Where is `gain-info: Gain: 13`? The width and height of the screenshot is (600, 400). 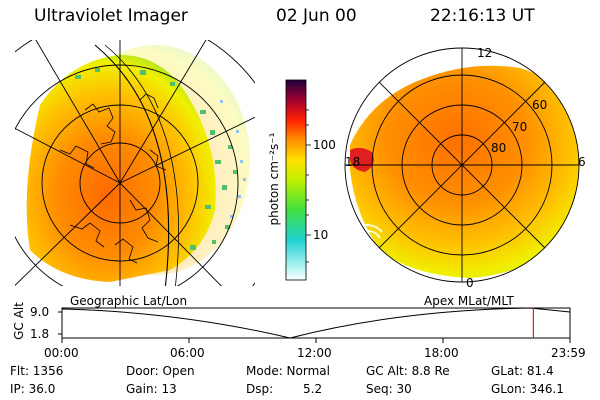 gain-info: Gain: 13 is located at coordinates (151, 389).